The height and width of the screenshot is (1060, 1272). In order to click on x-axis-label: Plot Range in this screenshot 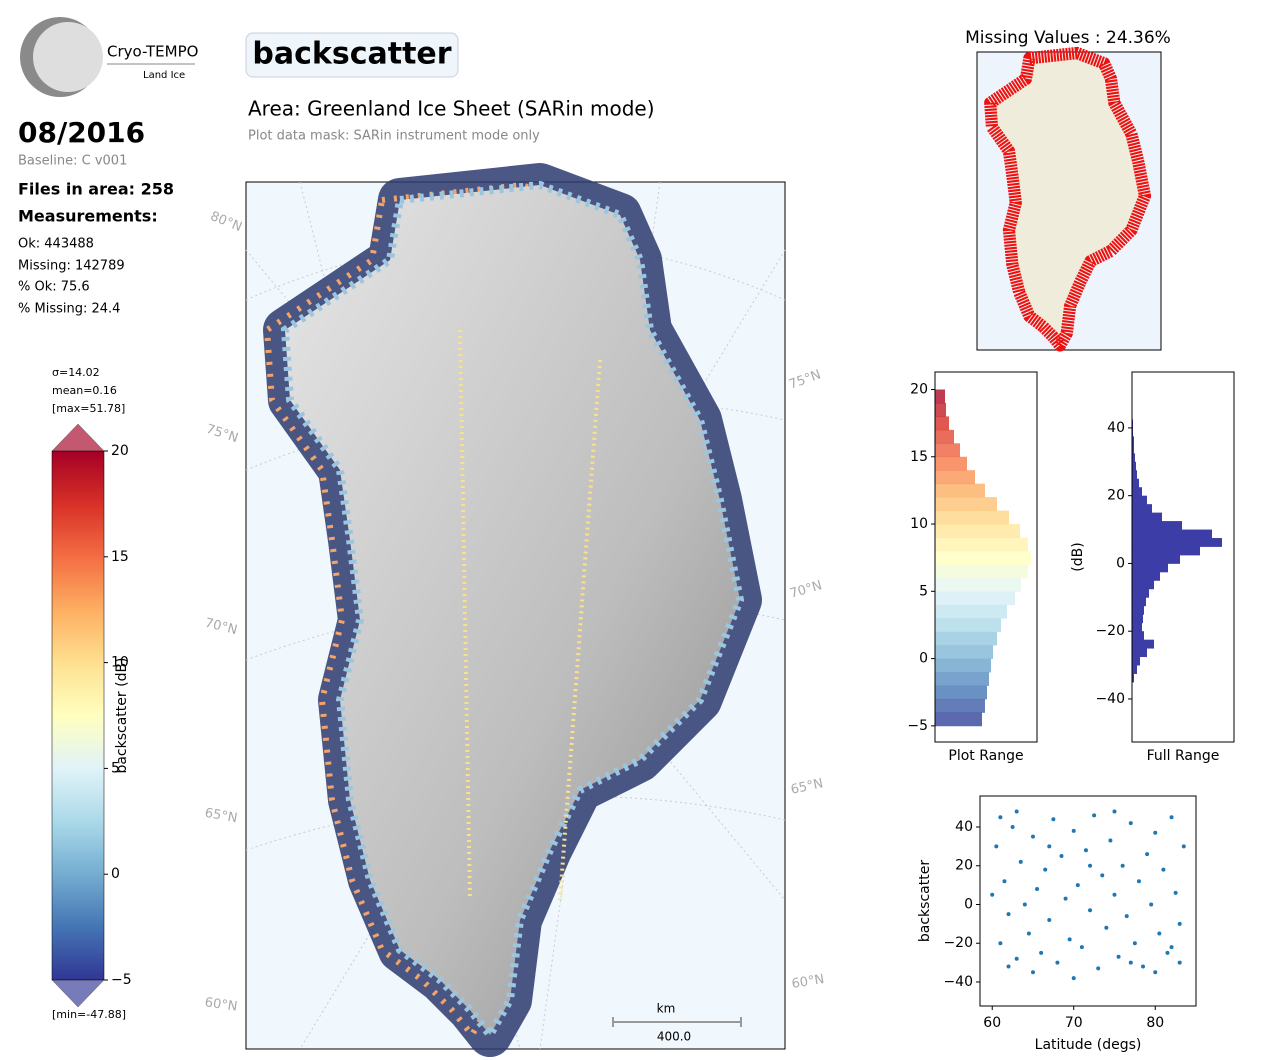, I will do `click(985, 756)`.